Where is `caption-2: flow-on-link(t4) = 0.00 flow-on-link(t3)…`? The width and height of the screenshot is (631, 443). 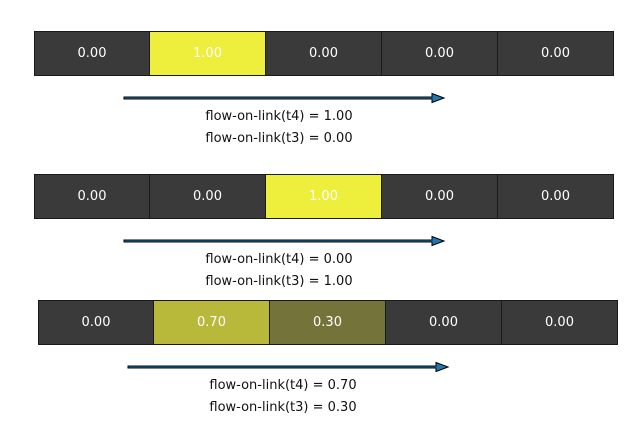
caption-2: flow-on-link(t4) = 0.00 flow-on-link(t3)… is located at coordinates (279, 271).